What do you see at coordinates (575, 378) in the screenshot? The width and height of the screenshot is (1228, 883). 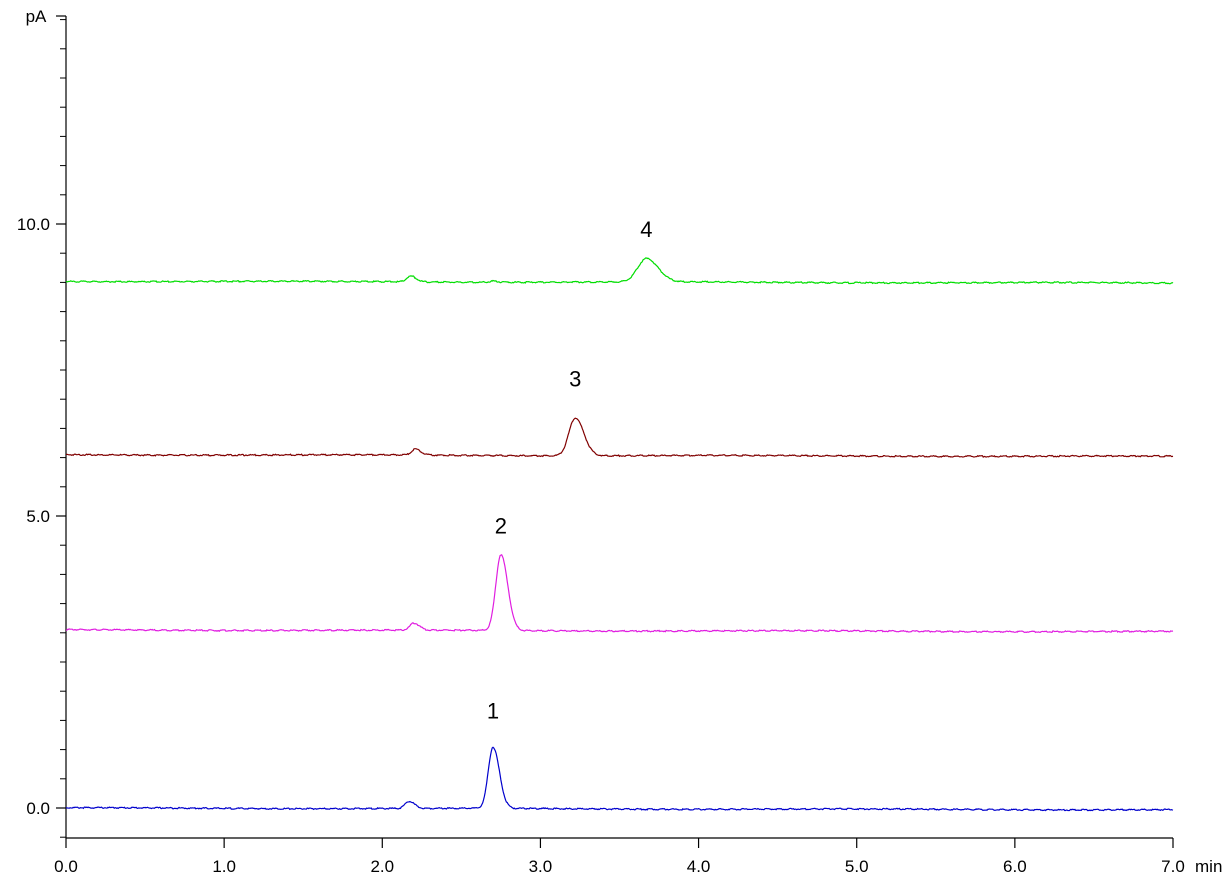 I see `peak-number-label: 3` at bounding box center [575, 378].